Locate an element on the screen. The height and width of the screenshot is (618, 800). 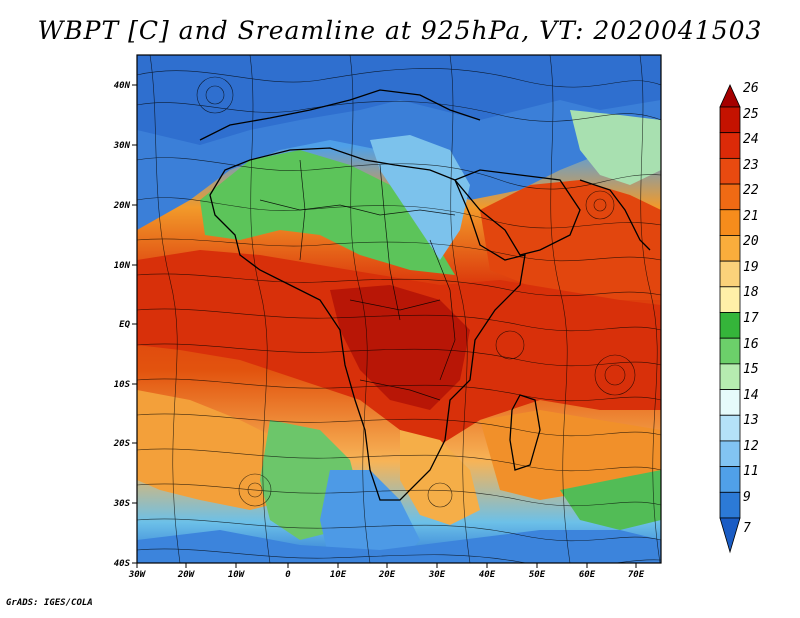
lon-label: 70E is located at coordinates (636, 575).